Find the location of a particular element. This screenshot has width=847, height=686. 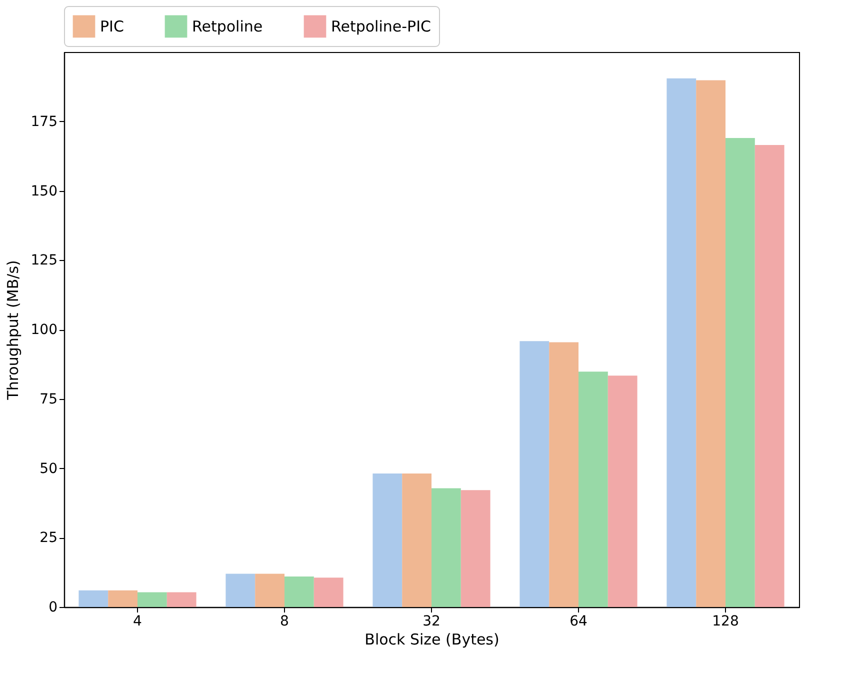

x-tick-label: 4 is located at coordinates (137, 622).